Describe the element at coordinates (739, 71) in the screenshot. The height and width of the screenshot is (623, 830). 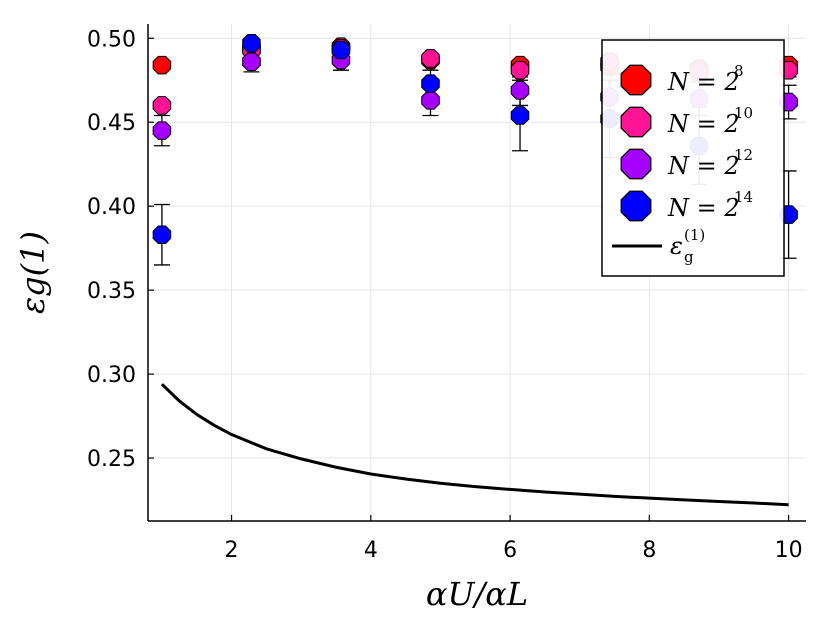
I see `legend-exponent: 8` at that location.